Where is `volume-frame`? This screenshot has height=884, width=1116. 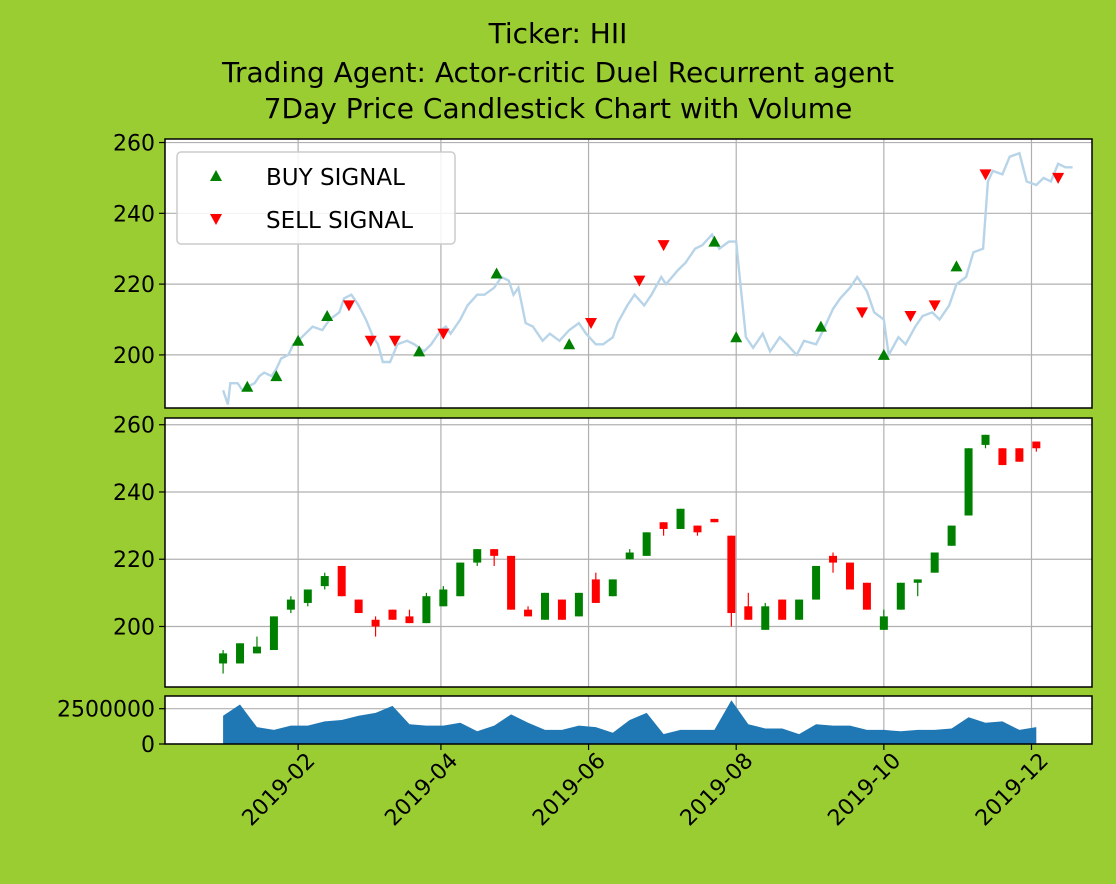
volume-frame is located at coordinates (628, 720).